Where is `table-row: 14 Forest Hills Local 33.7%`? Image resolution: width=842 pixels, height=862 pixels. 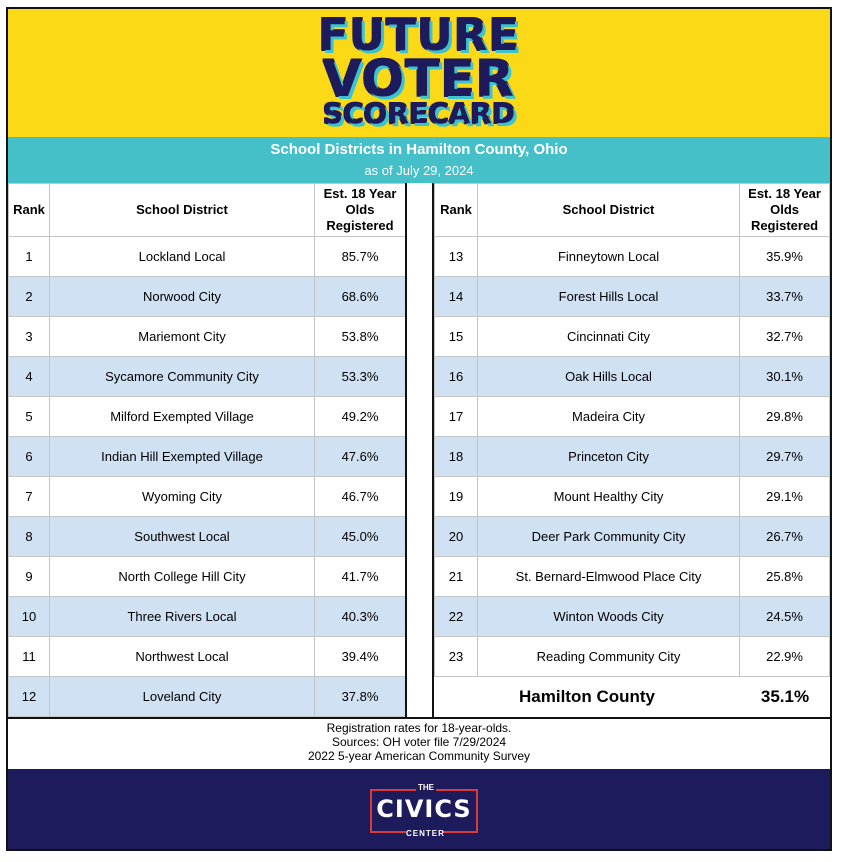 table-row: 14 Forest Hills Local 33.7% is located at coordinates (632, 296).